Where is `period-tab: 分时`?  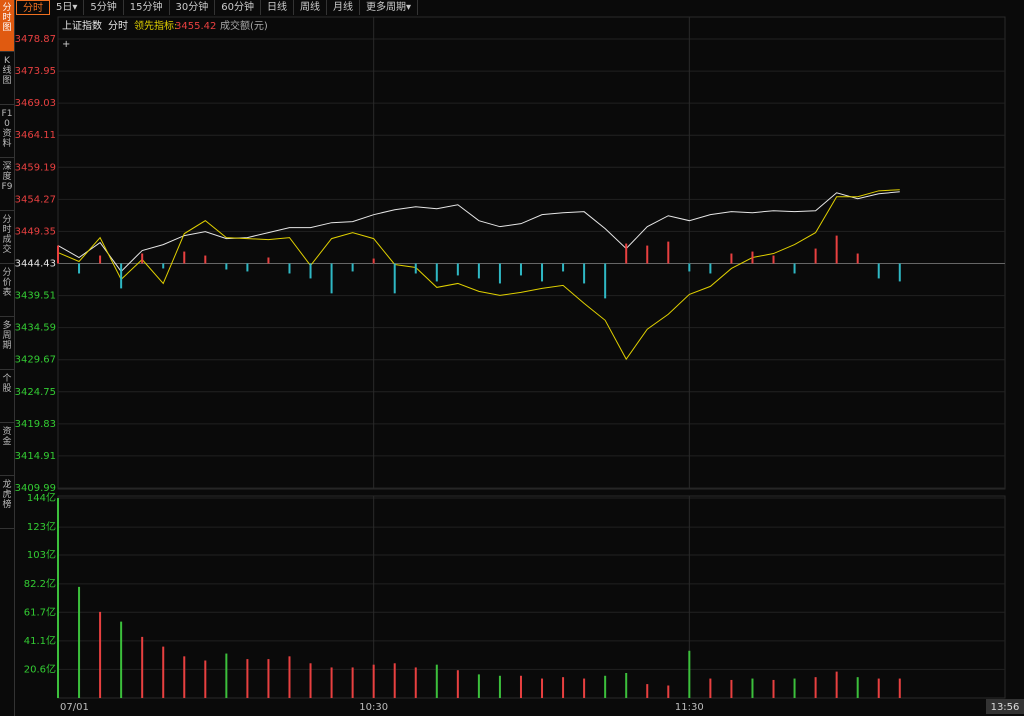 period-tab: 分时 is located at coordinates (33, 7).